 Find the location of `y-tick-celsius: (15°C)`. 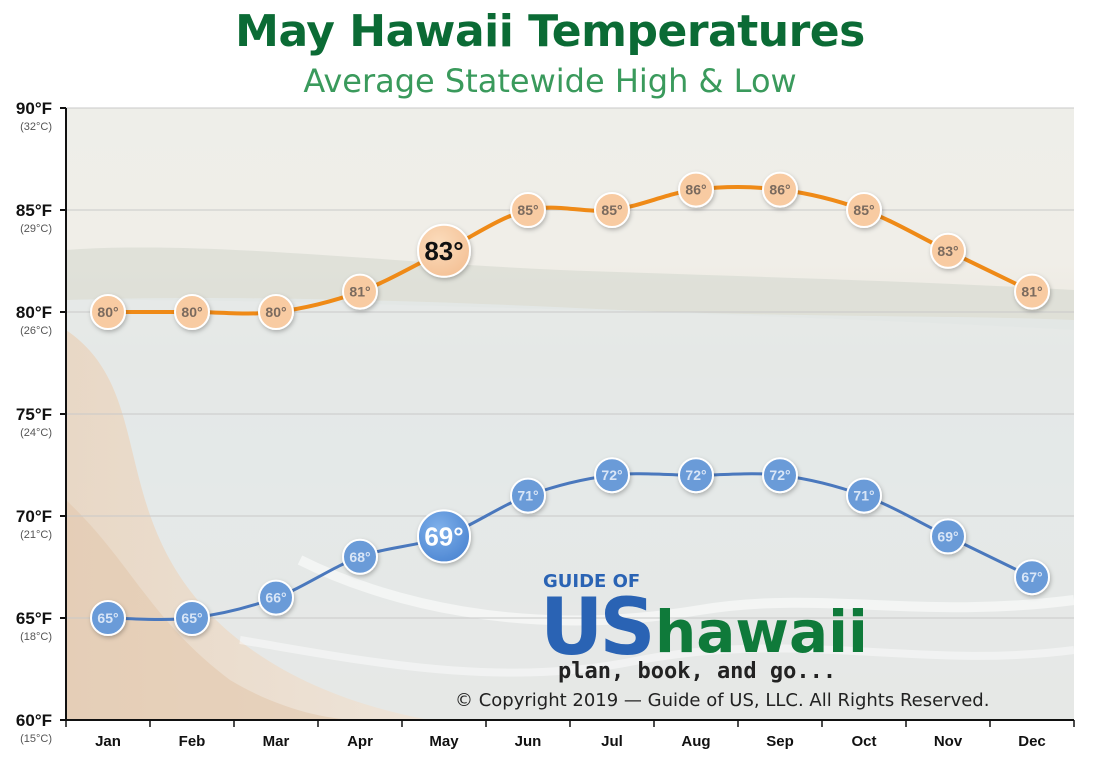

y-tick-celsius: (15°C) is located at coordinates (36, 739).